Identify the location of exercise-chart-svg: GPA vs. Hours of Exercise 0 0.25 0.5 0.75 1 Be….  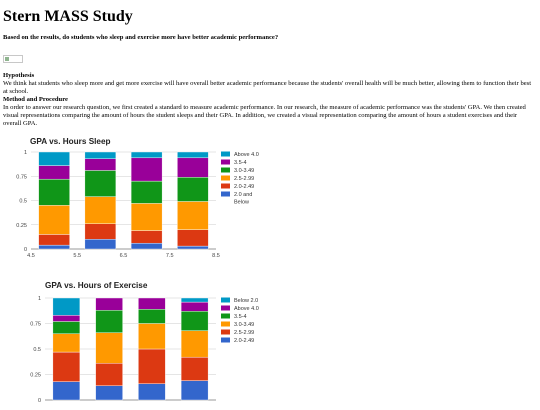
(144, 342).